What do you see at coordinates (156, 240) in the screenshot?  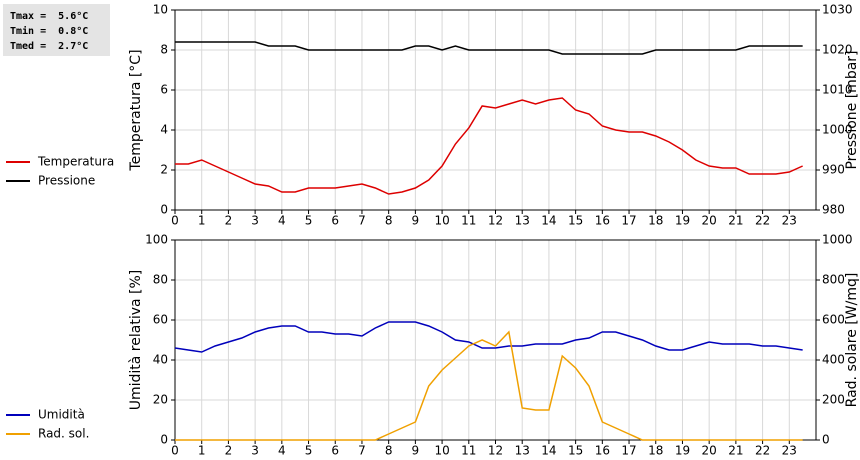 I see `y-tick-label: 100` at bounding box center [156, 240].